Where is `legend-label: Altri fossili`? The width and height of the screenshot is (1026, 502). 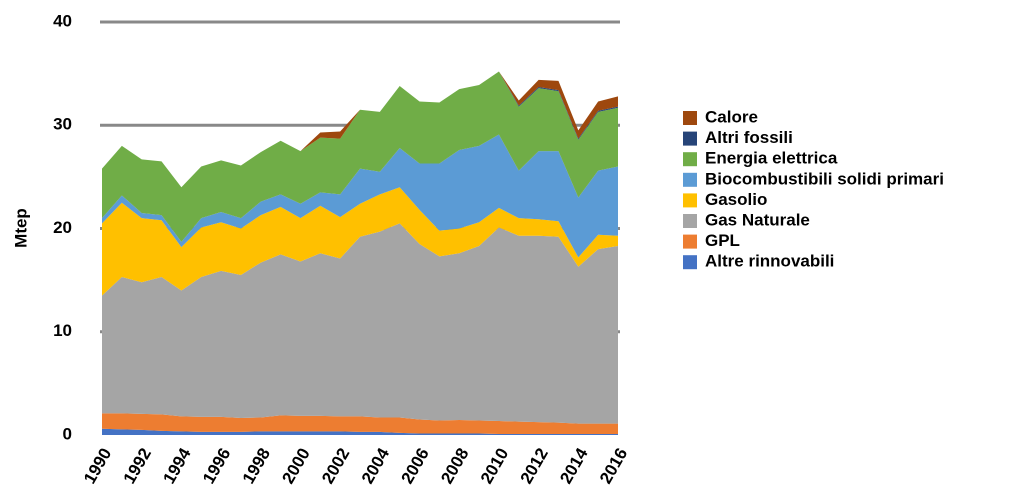 legend-label: Altri fossili is located at coordinates (749, 137).